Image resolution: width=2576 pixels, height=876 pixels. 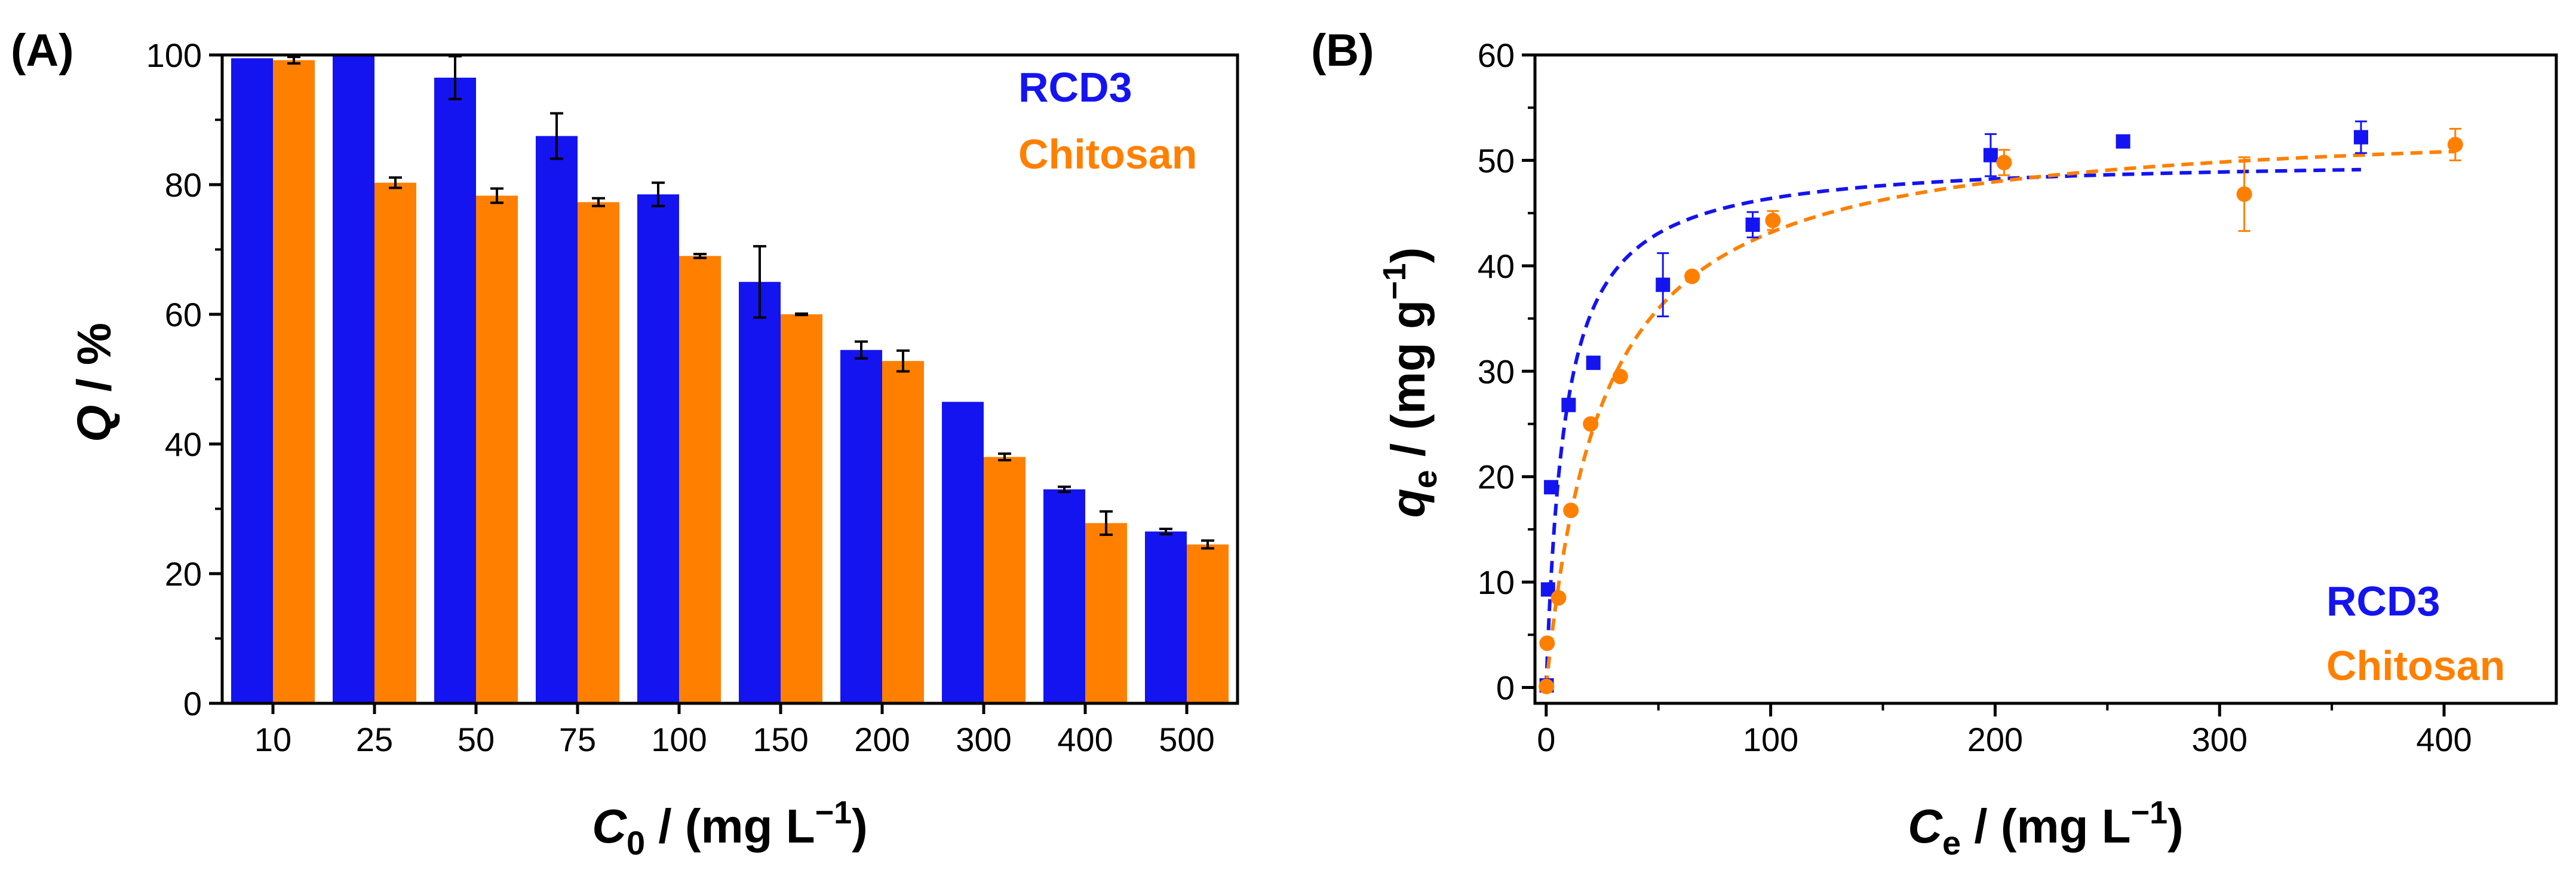 I want to click on x-tick-label-a-100: 100, so click(x=679, y=739).